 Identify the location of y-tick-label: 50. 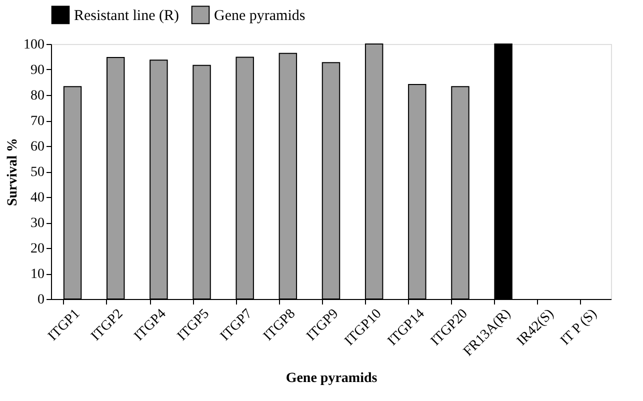
(37, 172).